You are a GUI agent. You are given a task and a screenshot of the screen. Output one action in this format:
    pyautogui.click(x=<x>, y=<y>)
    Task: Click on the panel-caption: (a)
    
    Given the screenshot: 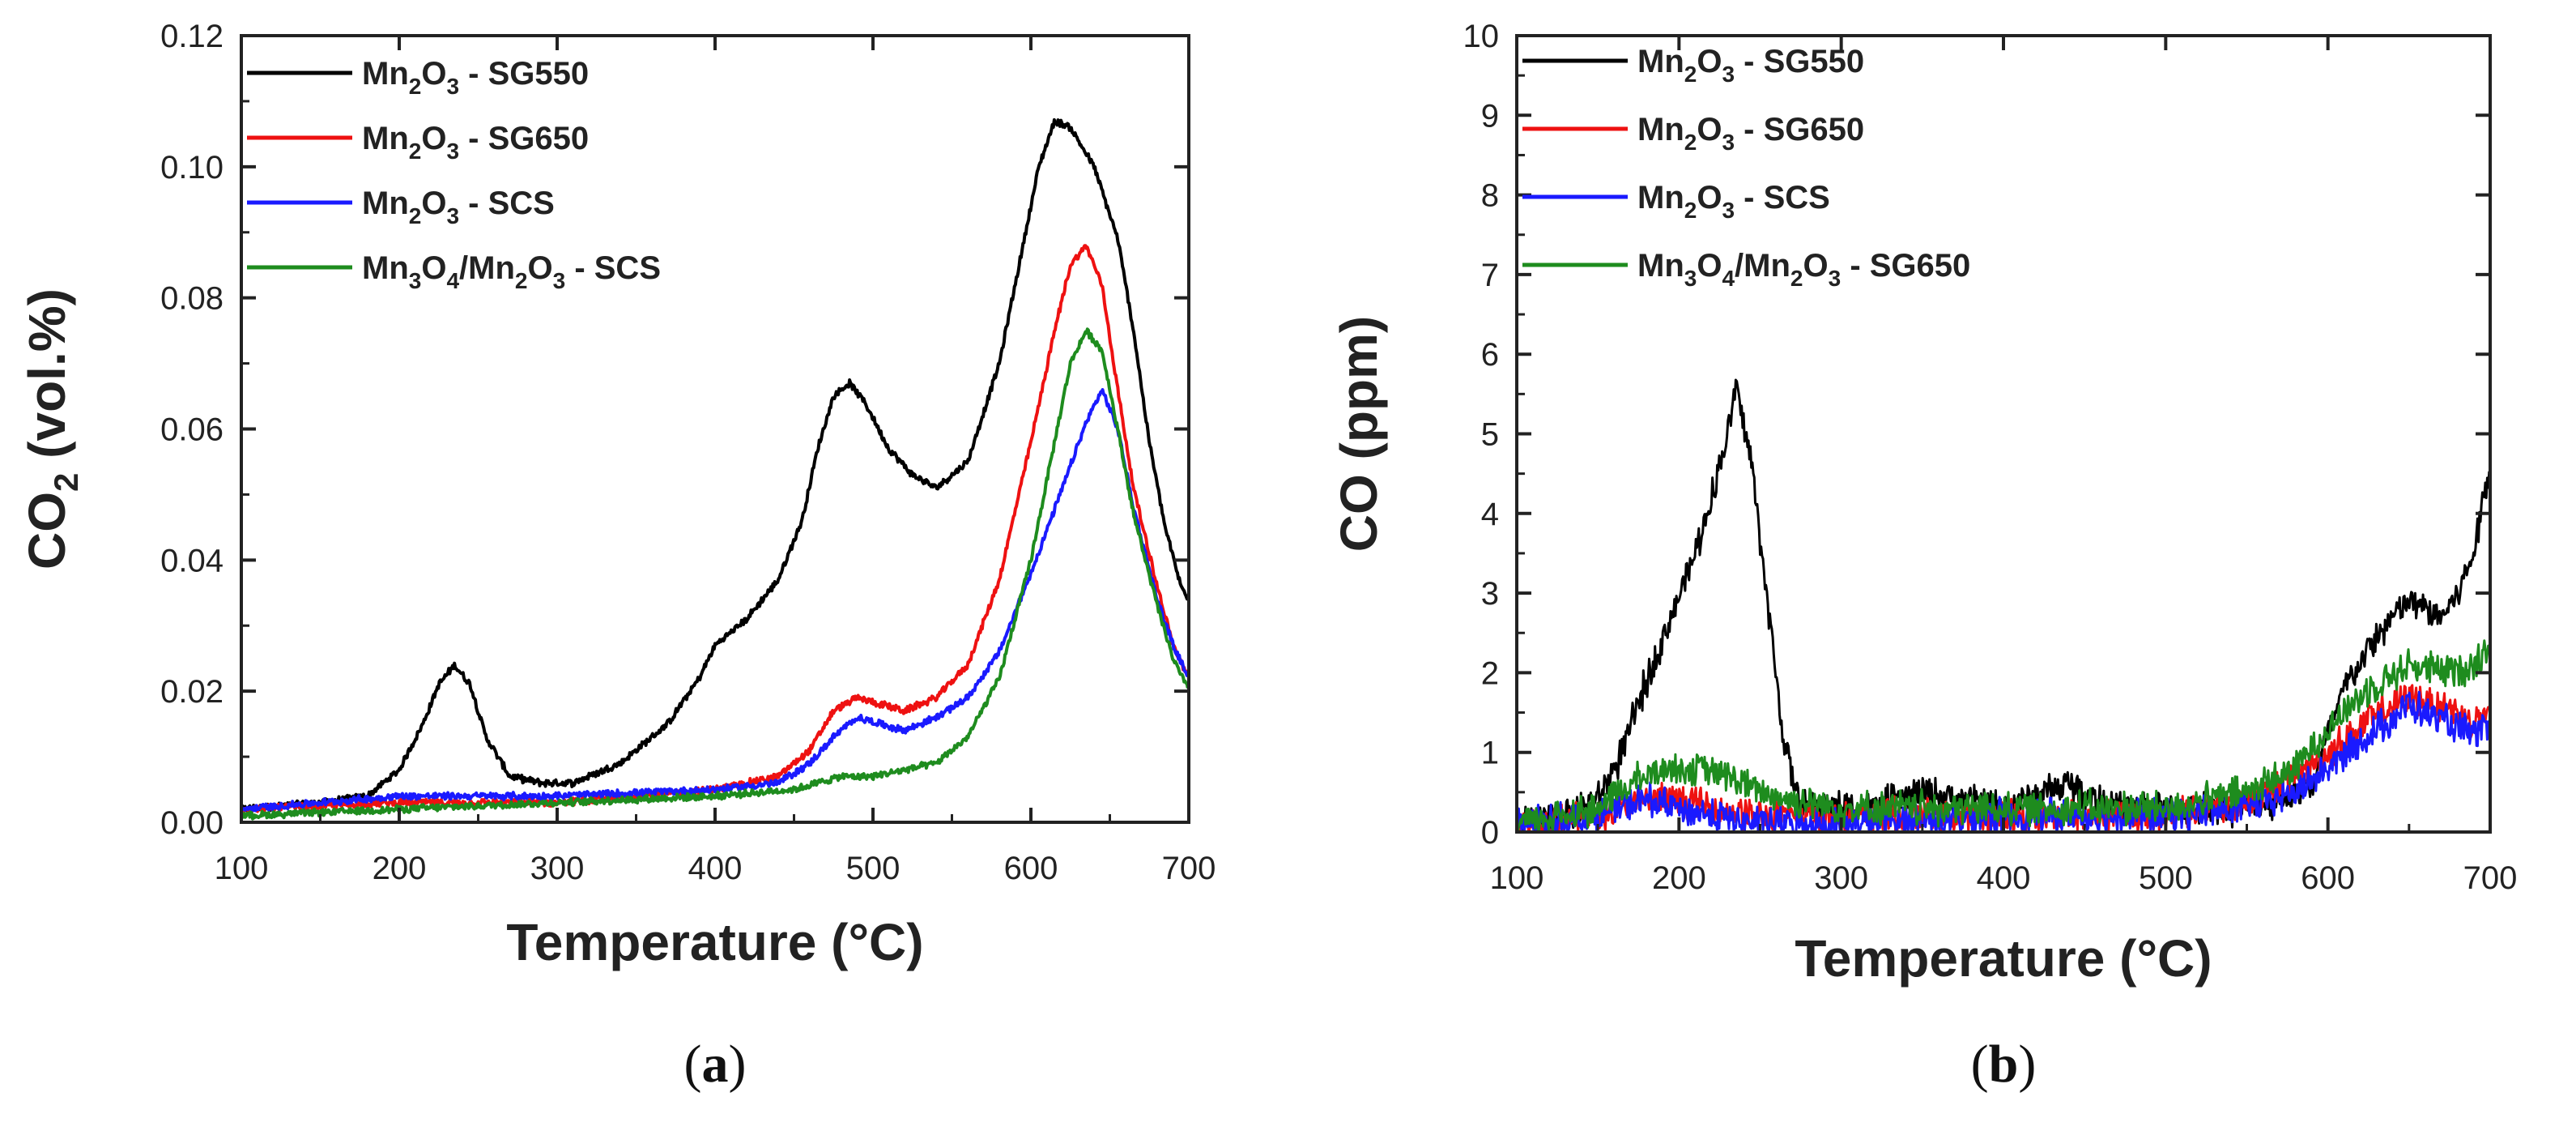 What is the action you would take?
    pyautogui.click(x=715, y=1064)
    